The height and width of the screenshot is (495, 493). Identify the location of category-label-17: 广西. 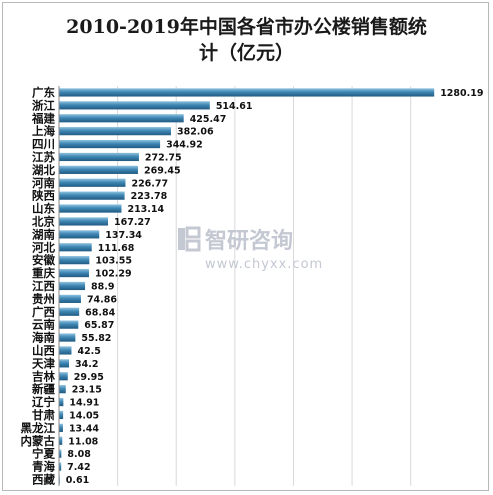
(43, 312).